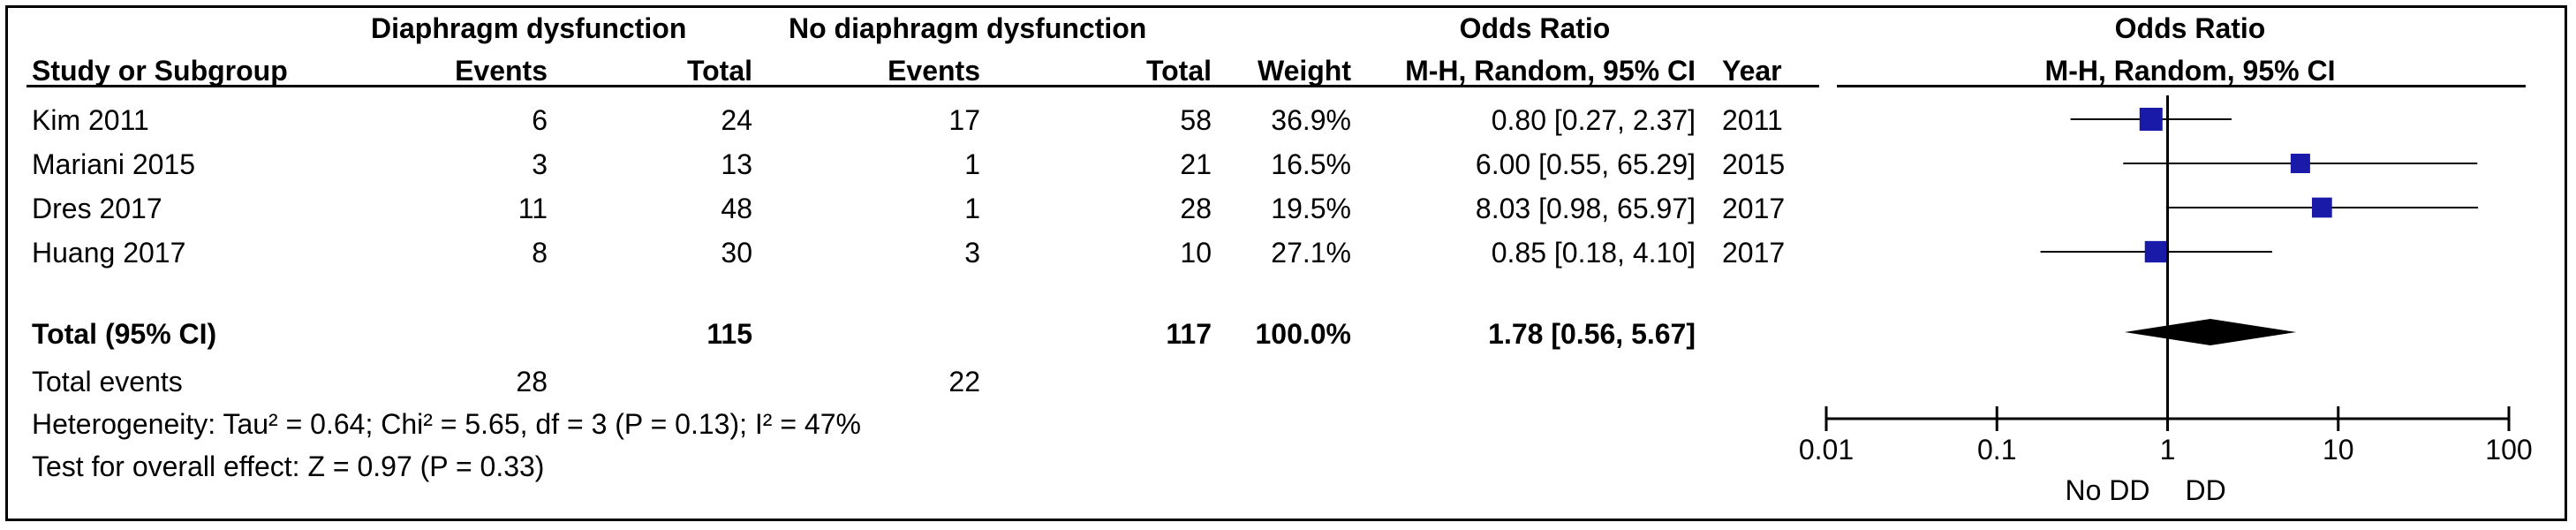 The image size is (2576, 530). What do you see at coordinates (1752, 120) in the screenshot?
I see `year-cell: 2011` at bounding box center [1752, 120].